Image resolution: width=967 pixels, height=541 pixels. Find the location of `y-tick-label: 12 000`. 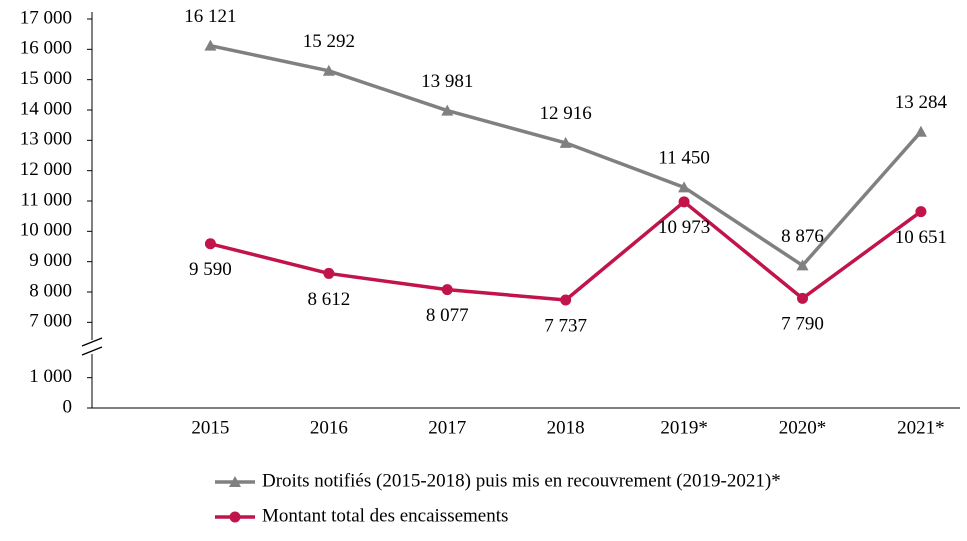

y-tick-label: 12 000 is located at coordinates (46, 169).